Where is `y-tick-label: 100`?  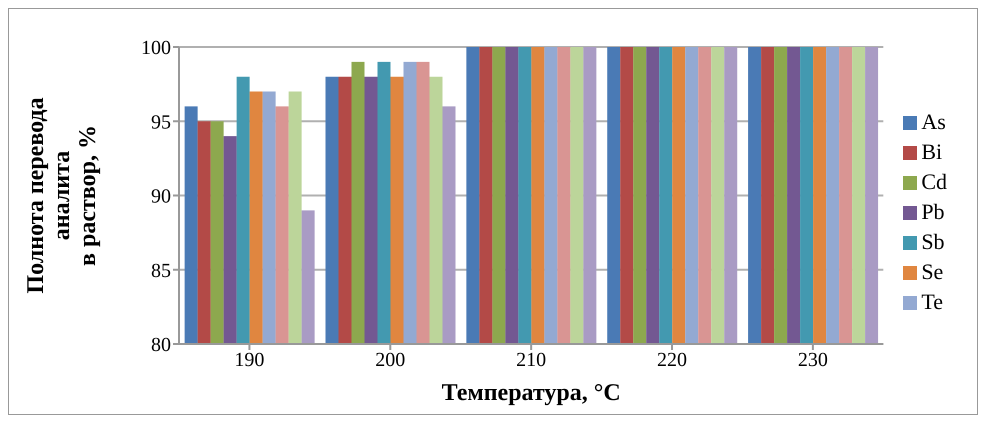
y-tick-label: 100 is located at coordinates (156, 48).